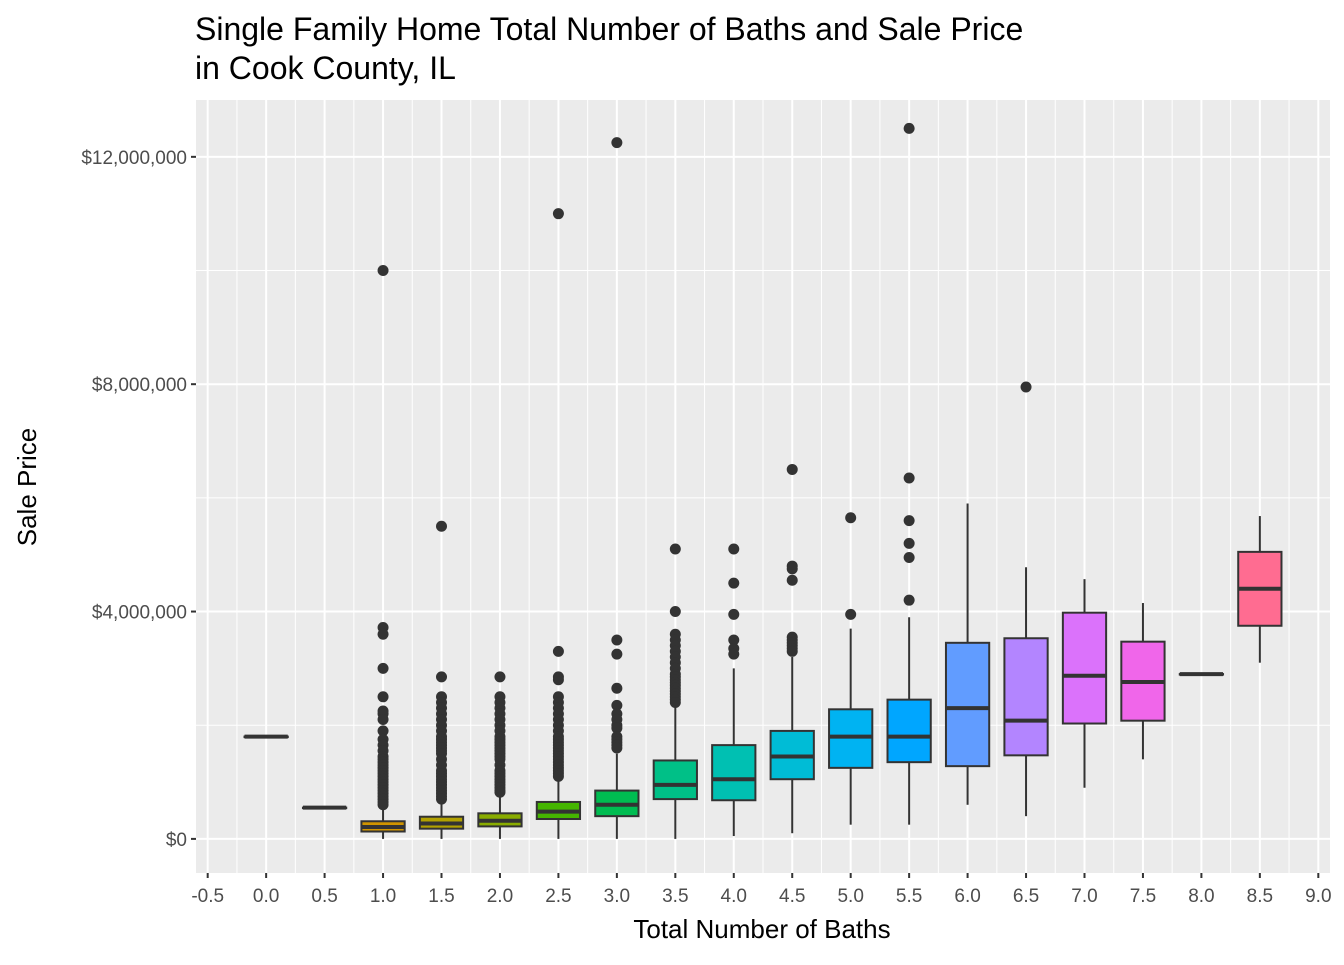 The height and width of the screenshot is (965, 1344). I want to click on x-tick-label: 2.0, so click(500, 896).